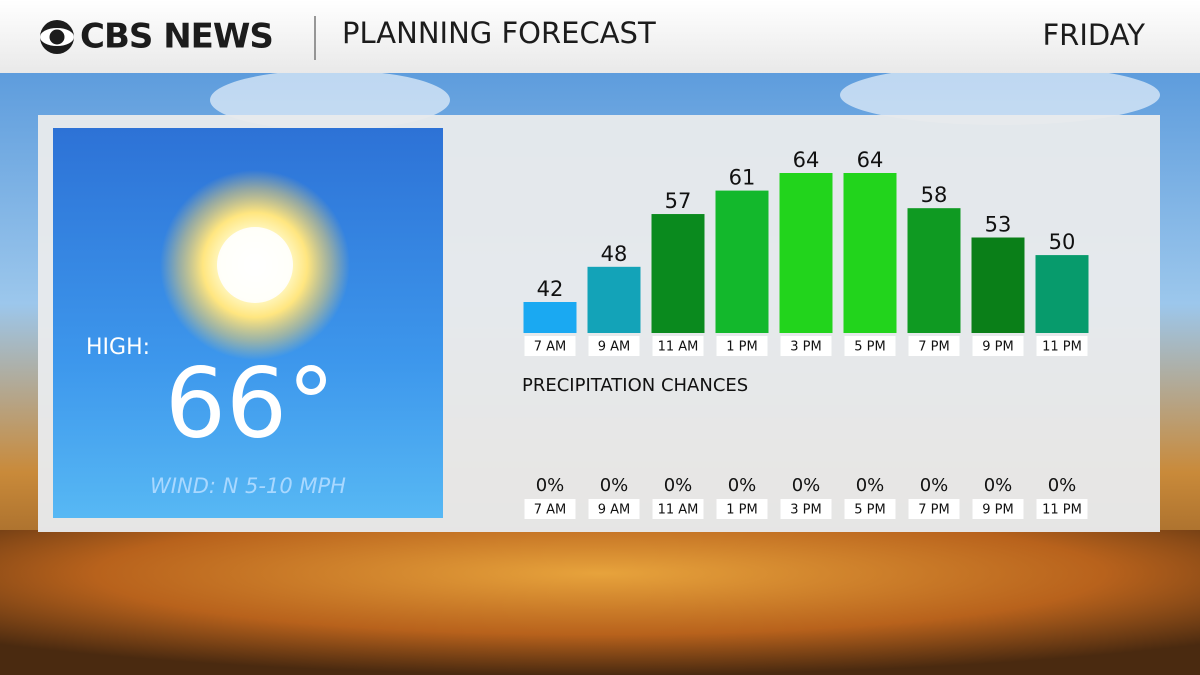 Image resolution: width=1200 pixels, height=675 pixels. I want to click on cloud, so click(1000, 95).